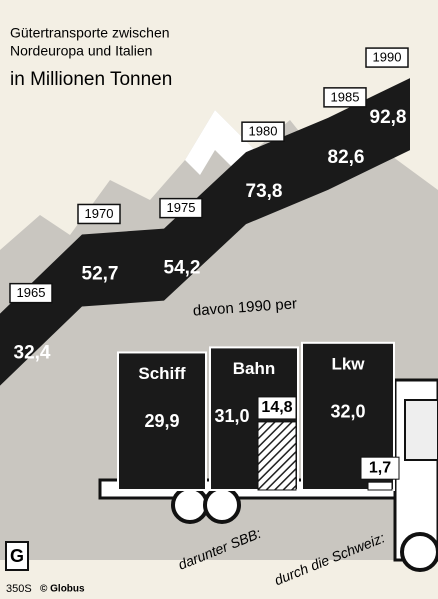  I want to click on bar-category: Lkw, so click(348, 363).